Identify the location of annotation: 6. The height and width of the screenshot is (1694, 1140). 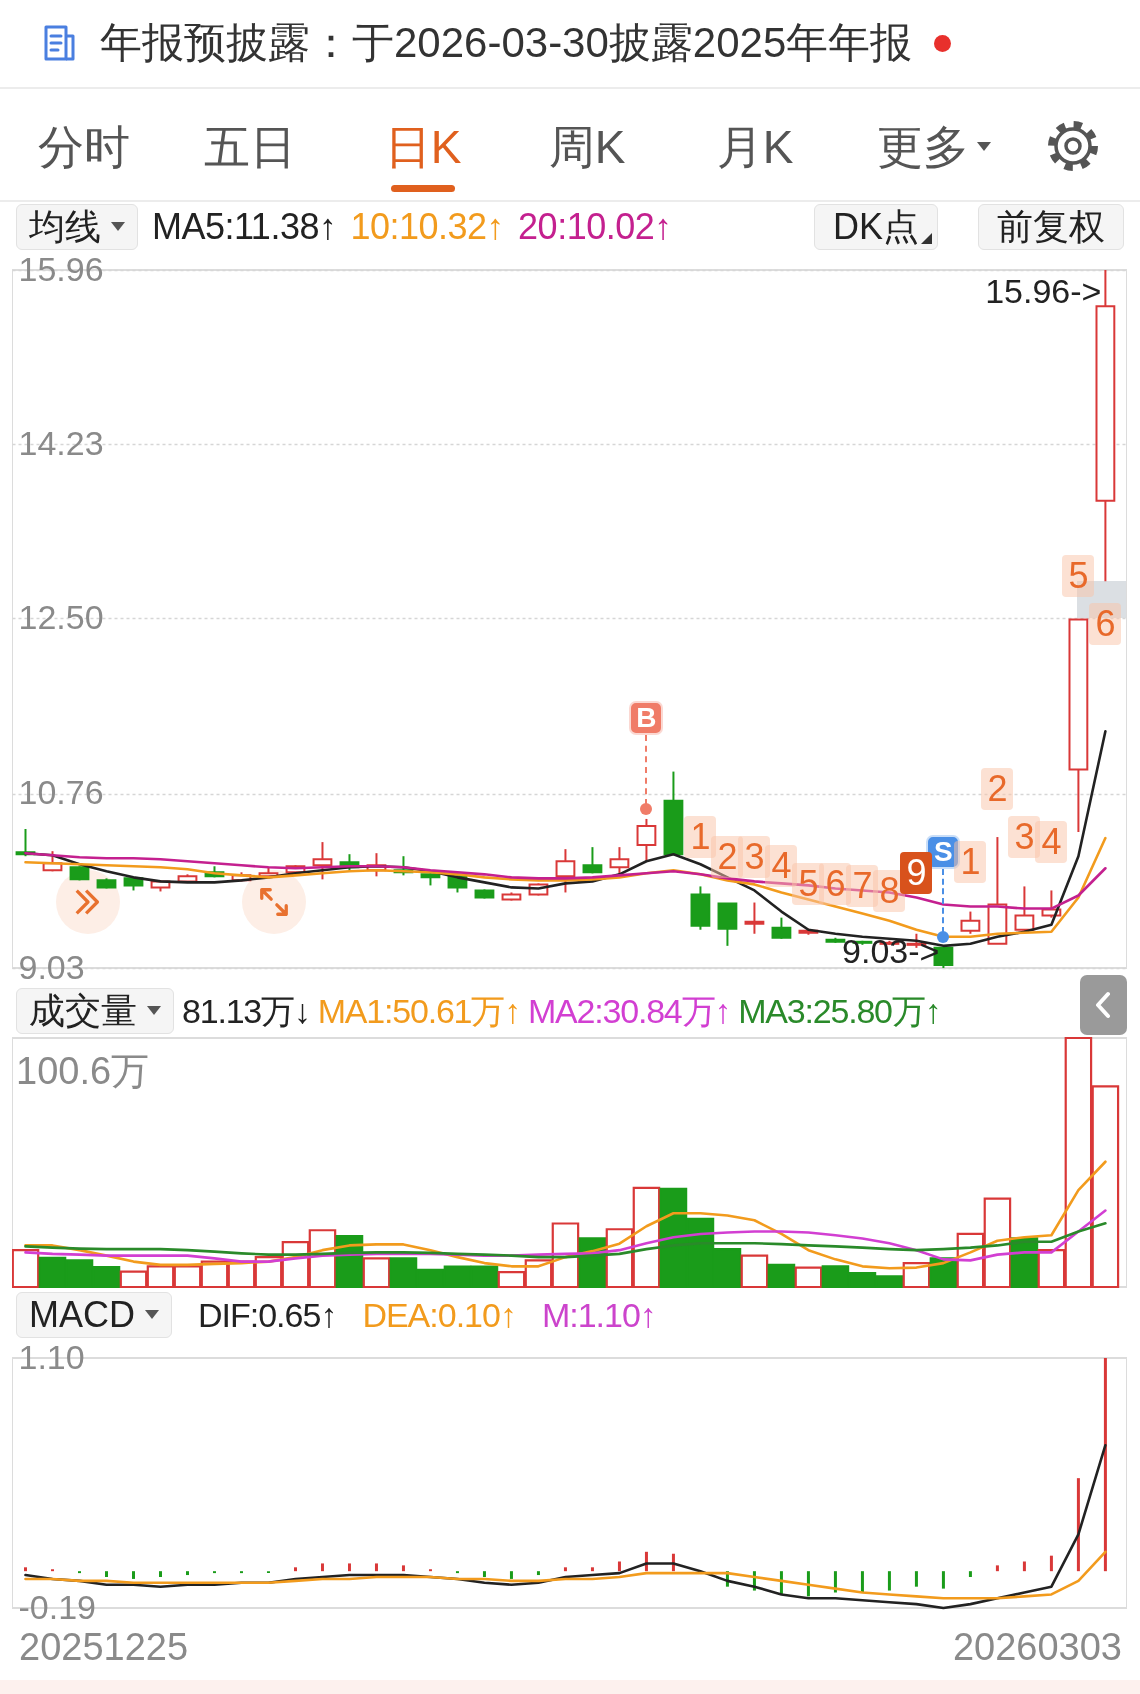
(1105, 624).